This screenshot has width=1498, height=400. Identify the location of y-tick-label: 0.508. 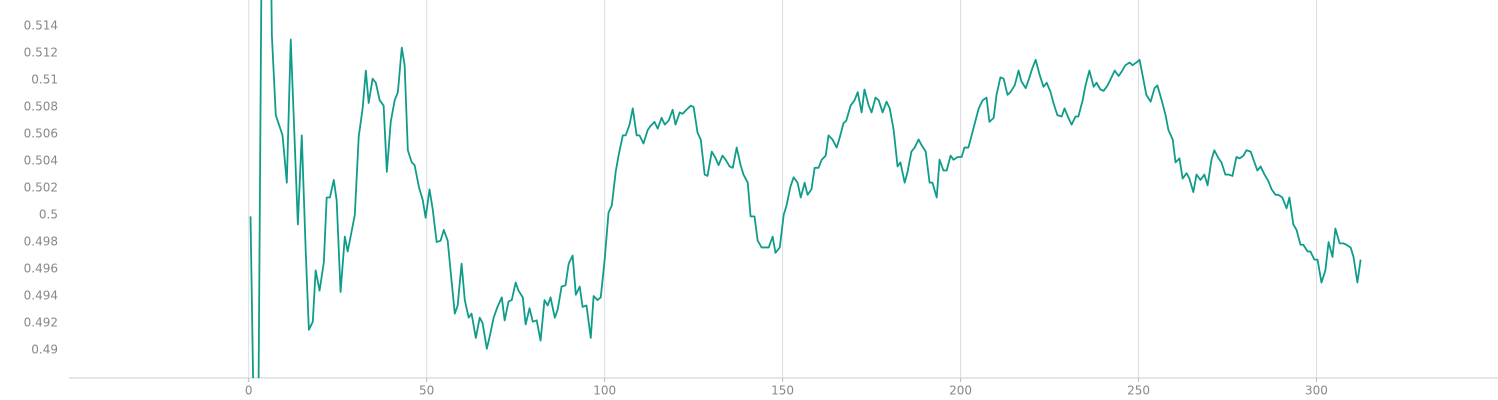
(41, 107).